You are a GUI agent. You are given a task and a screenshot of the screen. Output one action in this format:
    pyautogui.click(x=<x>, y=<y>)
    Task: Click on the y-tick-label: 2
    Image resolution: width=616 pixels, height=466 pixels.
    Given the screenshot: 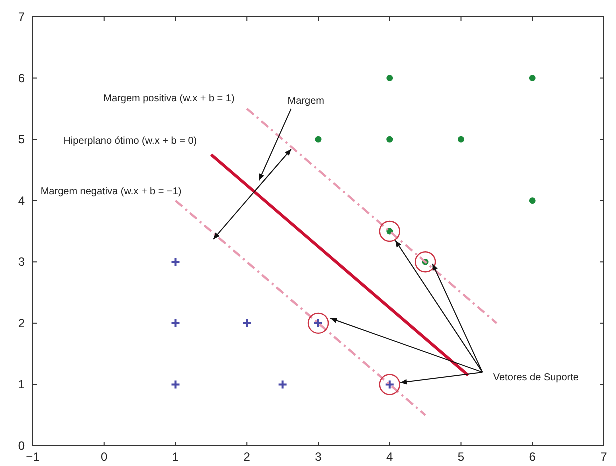 What is the action you would take?
    pyautogui.click(x=22, y=323)
    